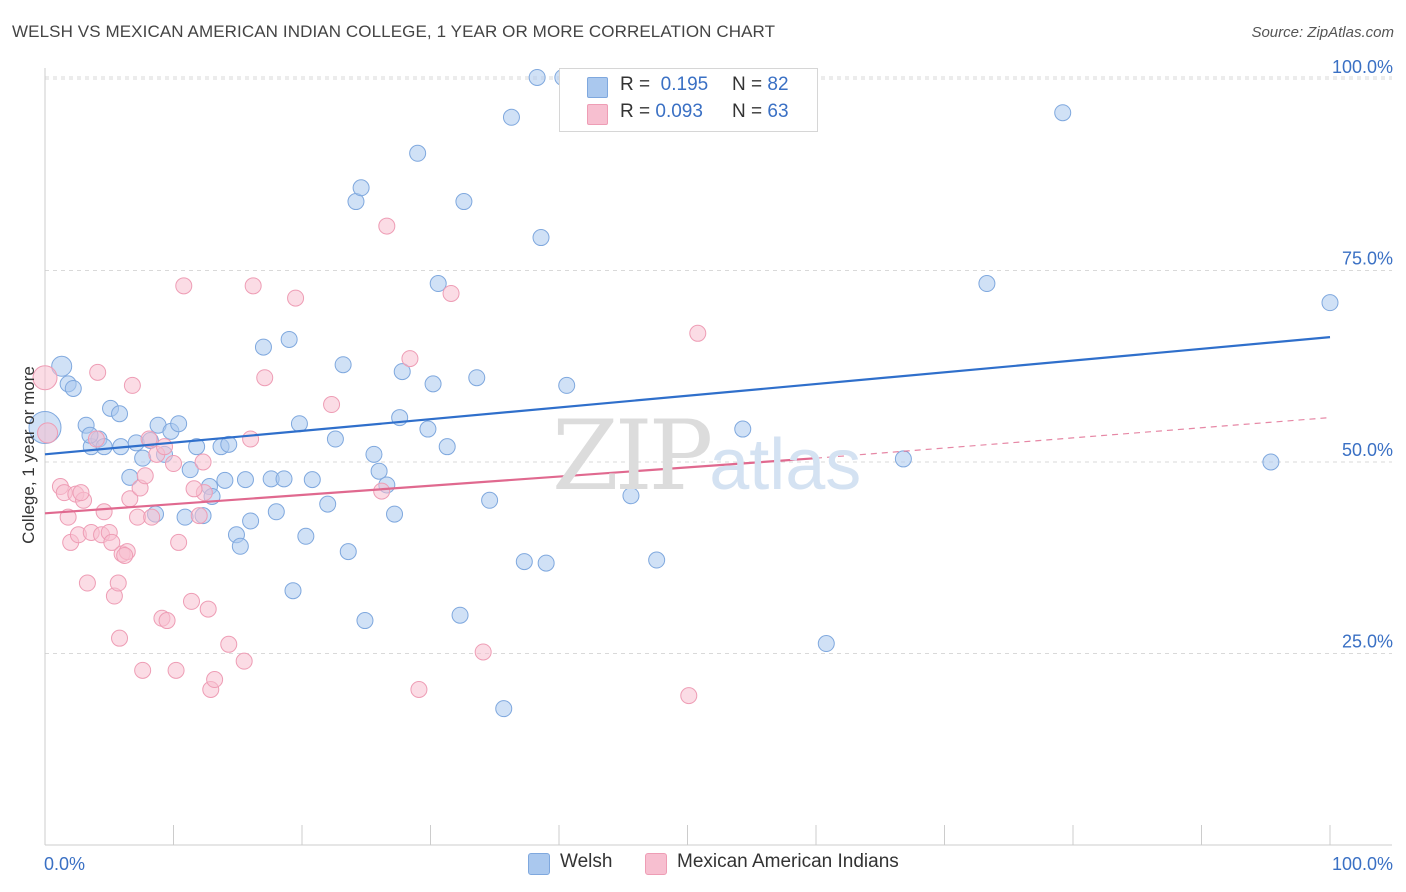 The image size is (1406, 892). What do you see at coordinates (760, 112) in the screenshot?
I see `legend-n-mexican: N = 63` at bounding box center [760, 112].